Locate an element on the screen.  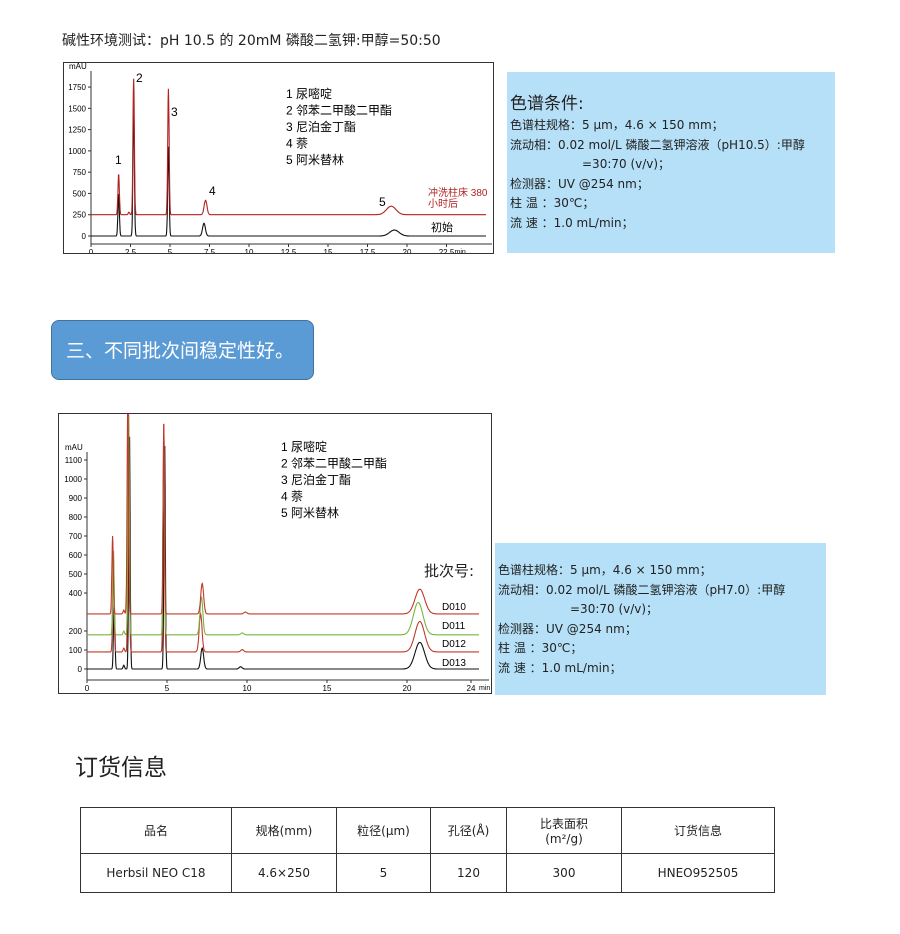
batch-label-D012: D012 is located at coordinates (454, 644).